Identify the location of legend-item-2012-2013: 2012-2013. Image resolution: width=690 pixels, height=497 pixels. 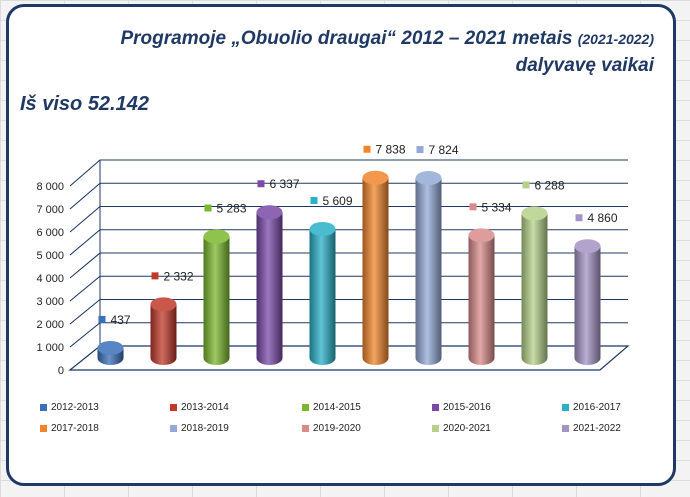
(69, 407).